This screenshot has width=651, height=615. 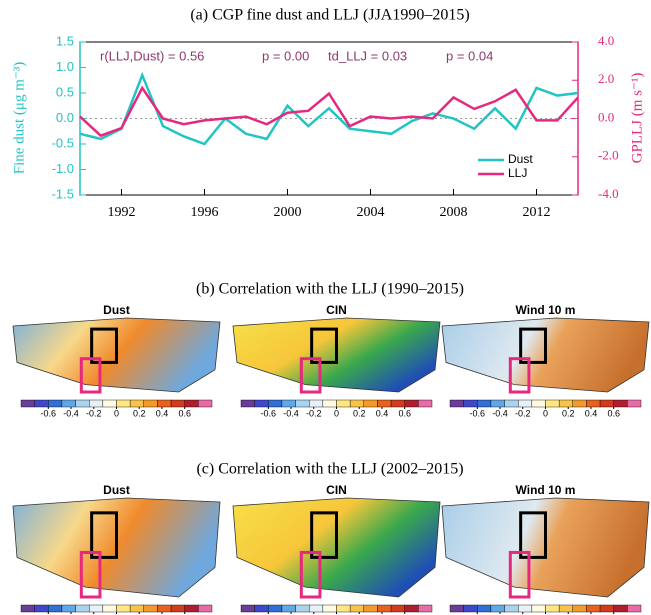 What do you see at coordinates (520, 159) in the screenshot?
I see `legend-label: Dust` at bounding box center [520, 159].